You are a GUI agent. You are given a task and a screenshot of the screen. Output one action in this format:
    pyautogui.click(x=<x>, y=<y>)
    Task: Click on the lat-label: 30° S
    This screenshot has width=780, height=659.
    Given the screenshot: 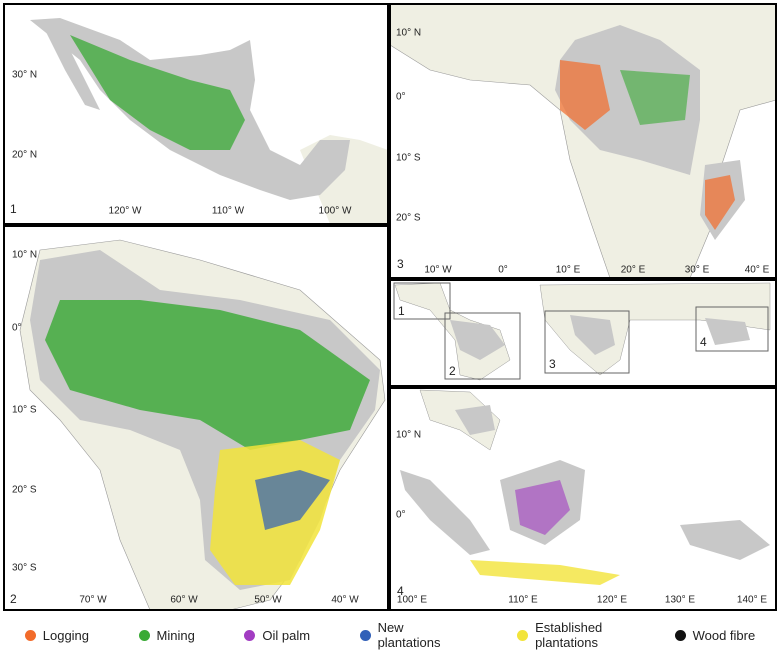 What is the action you would take?
    pyautogui.click(x=24, y=568)
    